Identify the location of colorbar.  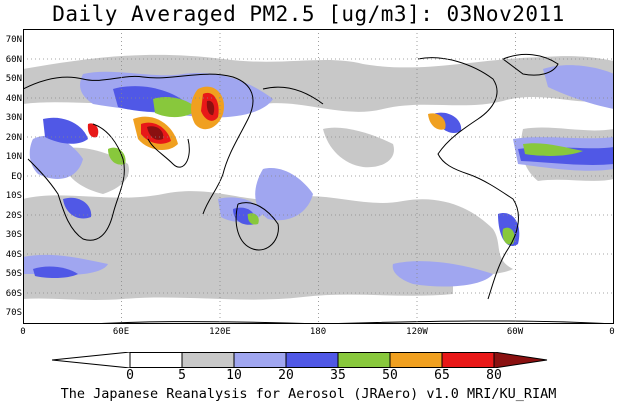
(300, 360).